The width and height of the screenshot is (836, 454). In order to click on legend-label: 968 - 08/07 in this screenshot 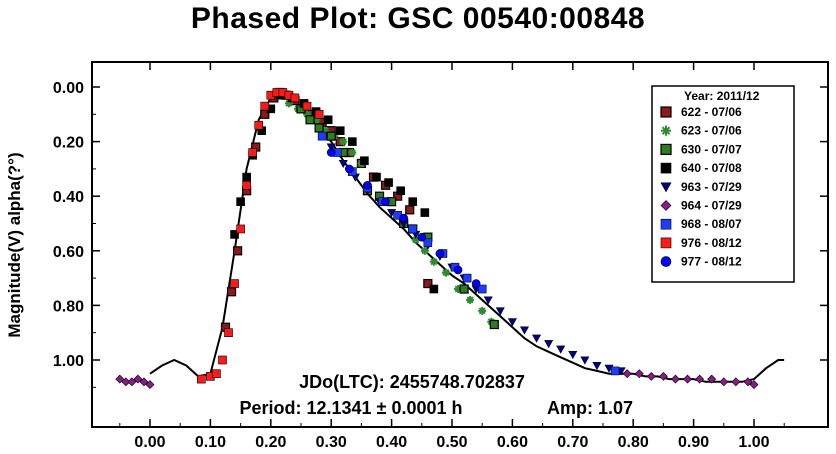, I will do `click(711, 224)`.